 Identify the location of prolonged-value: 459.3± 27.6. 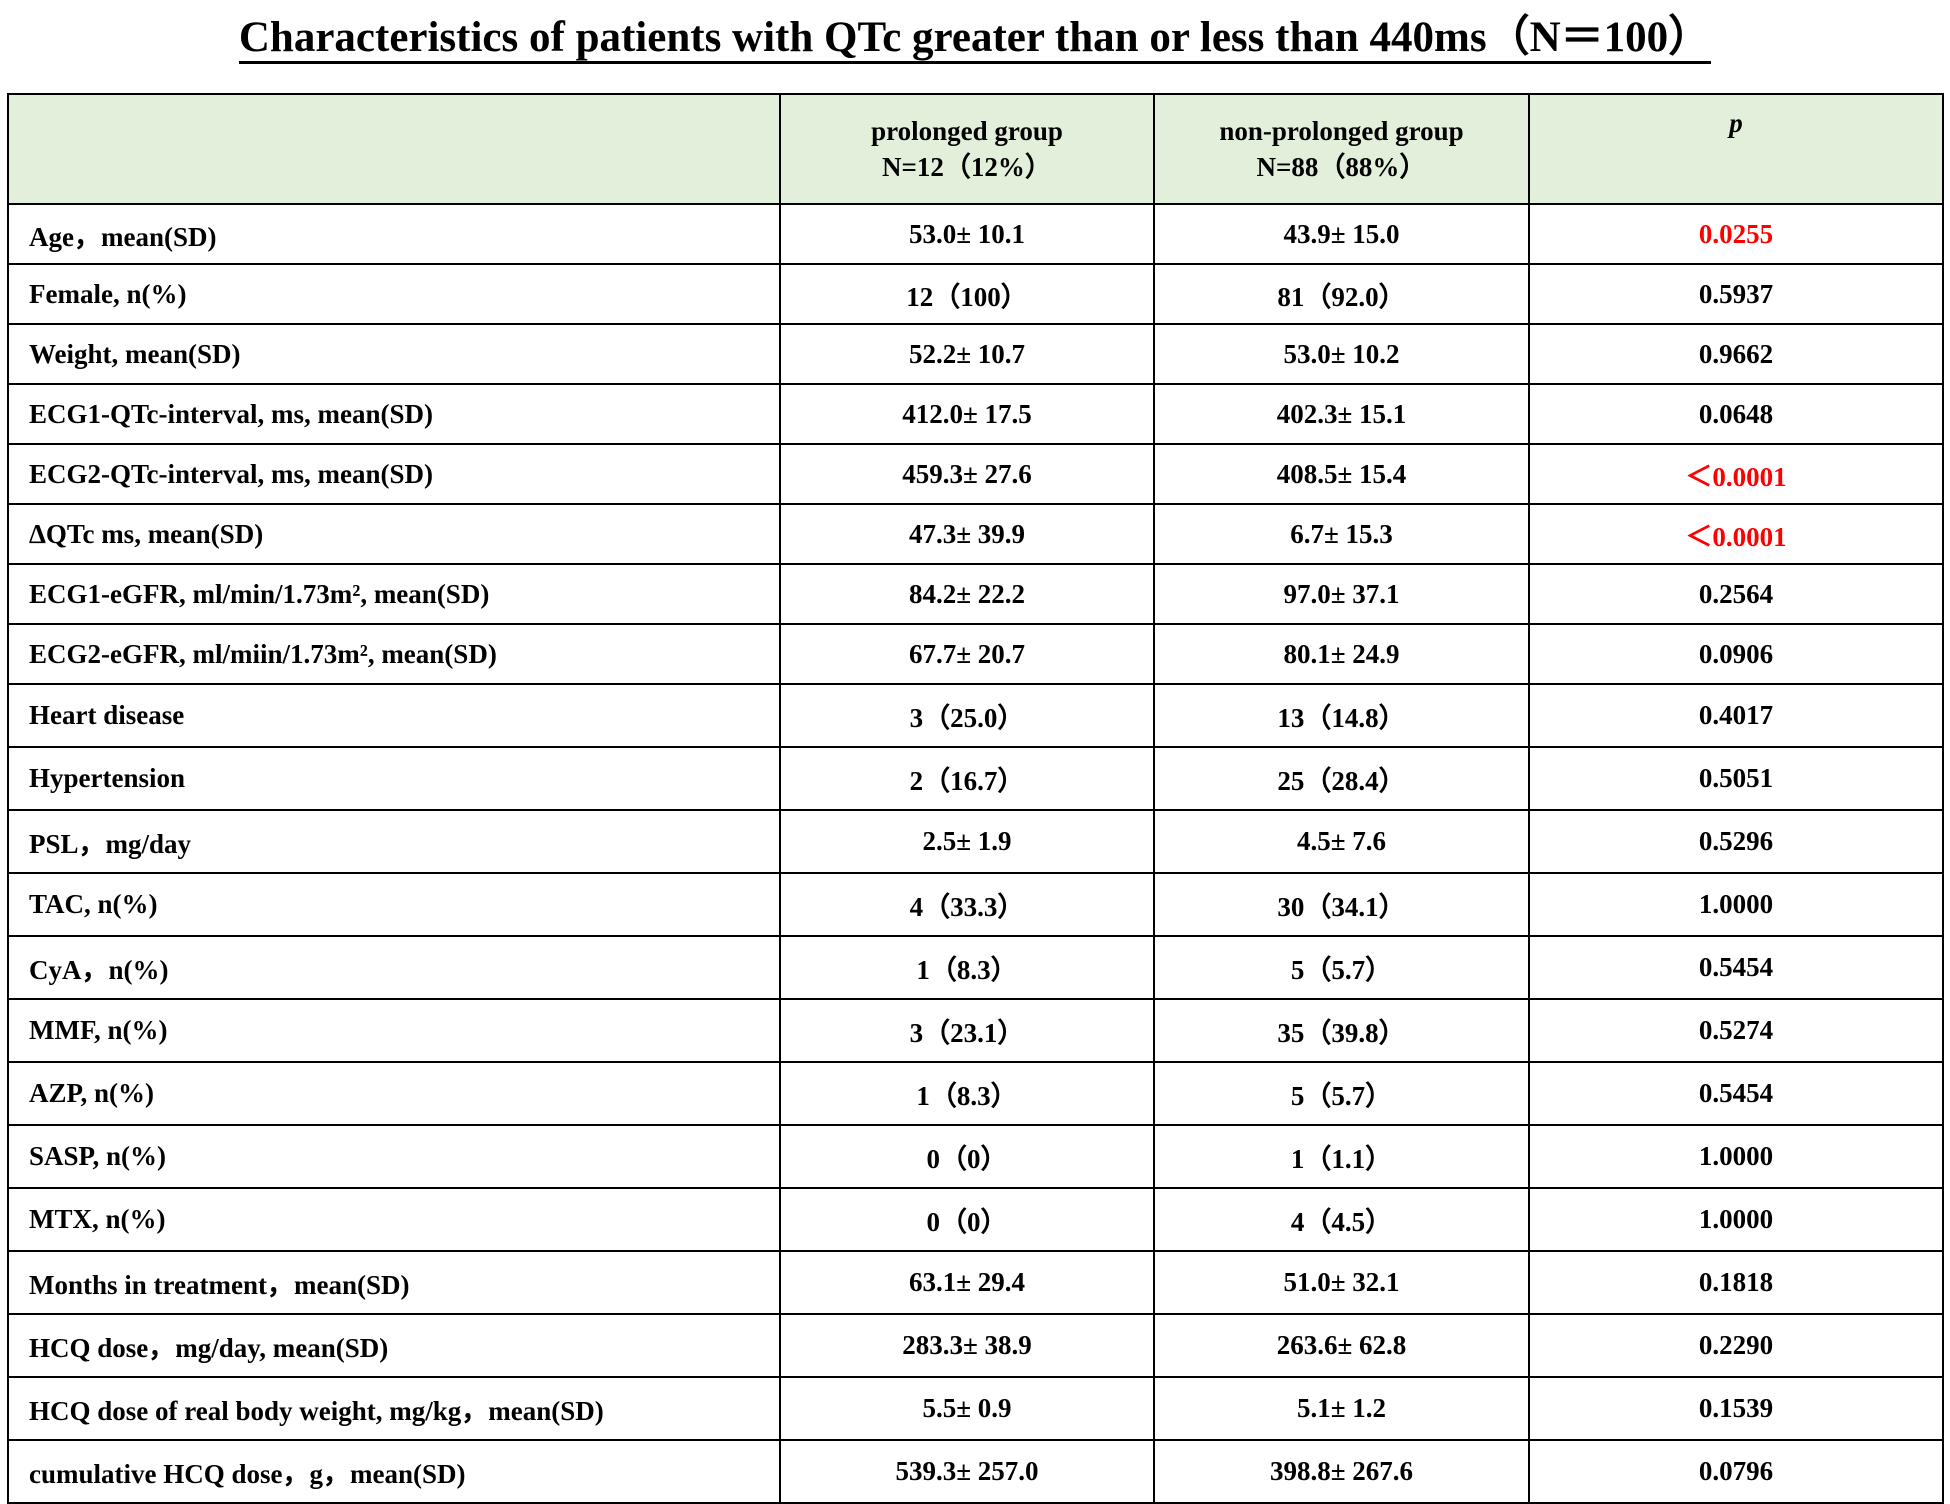
(967, 474).